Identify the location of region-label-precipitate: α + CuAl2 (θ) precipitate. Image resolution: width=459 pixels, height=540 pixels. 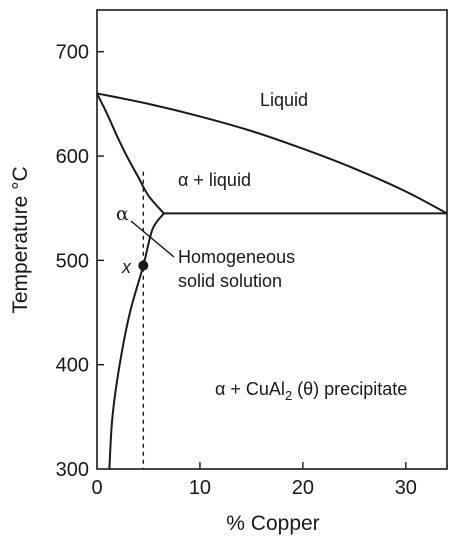
(311, 391).